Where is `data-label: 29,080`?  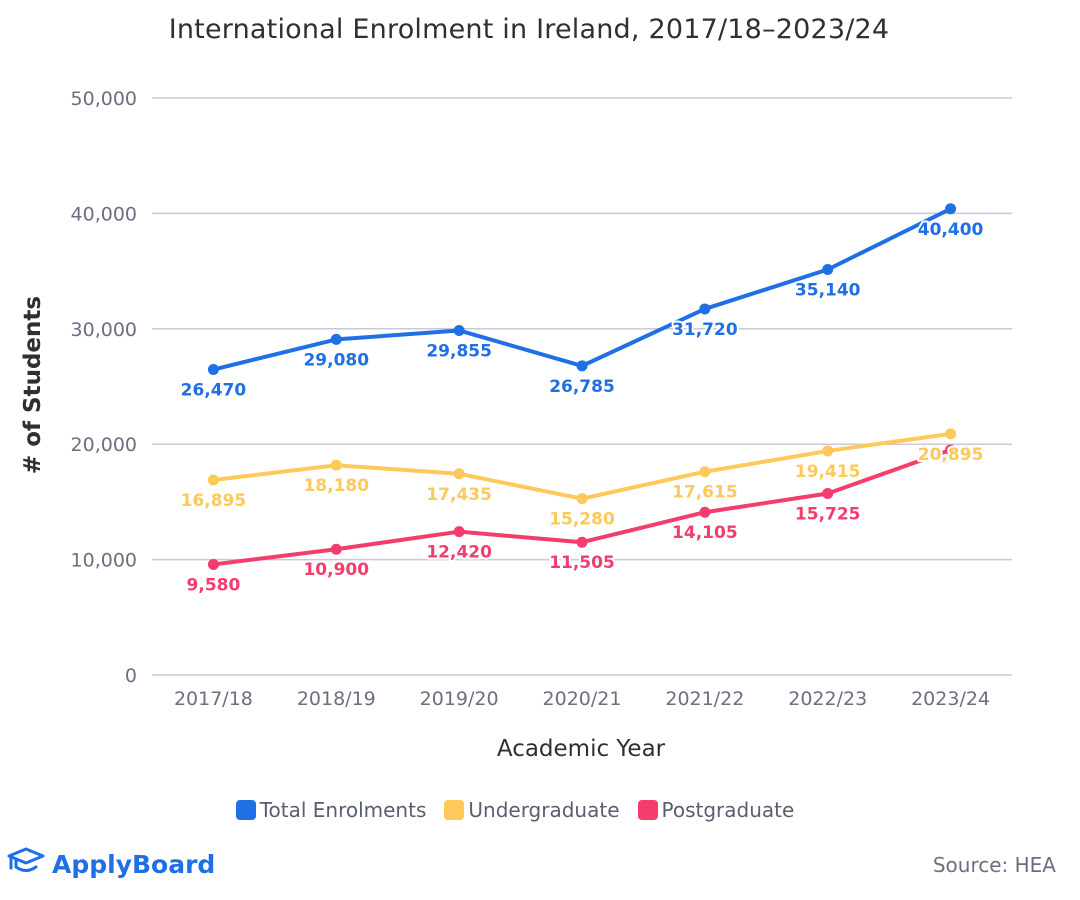 data-label: 29,080 is located at coordinates (336, 360).